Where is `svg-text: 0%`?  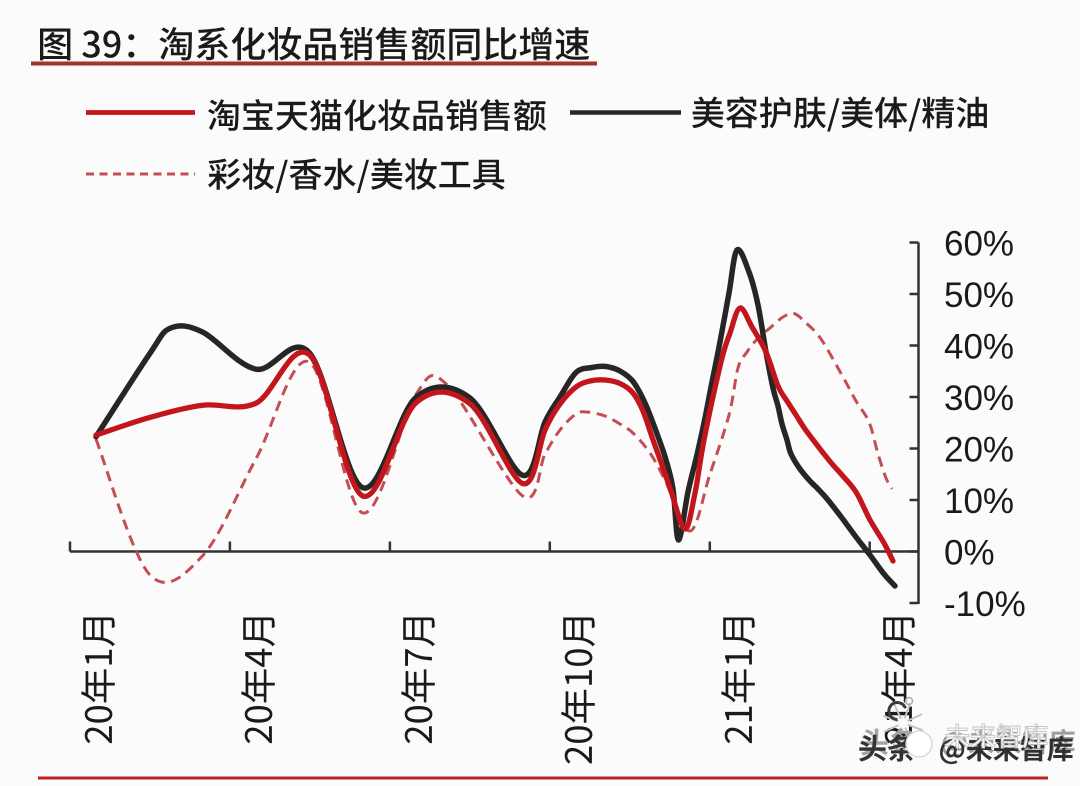
svg-text: 0% is located at coordinates (969, 552).